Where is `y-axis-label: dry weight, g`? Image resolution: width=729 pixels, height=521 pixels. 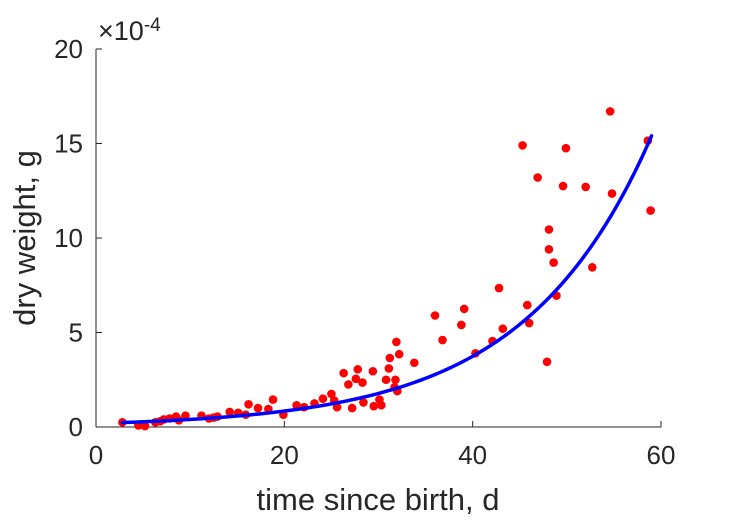 y-axis-label: dry weight, g is located at coordinates (24, 238).